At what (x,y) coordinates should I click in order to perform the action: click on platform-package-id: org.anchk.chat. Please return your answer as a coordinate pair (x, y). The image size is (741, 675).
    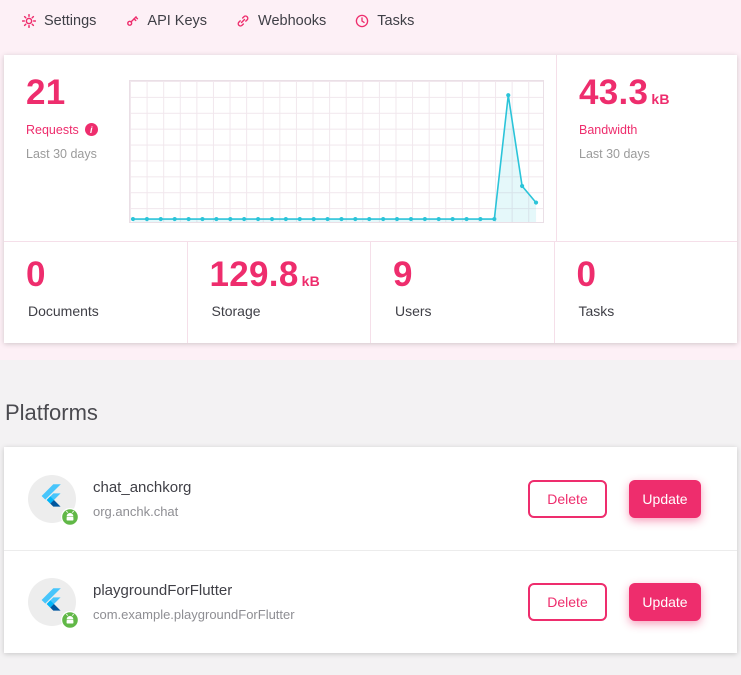
    Looking at the image, I should click on (136, 511).